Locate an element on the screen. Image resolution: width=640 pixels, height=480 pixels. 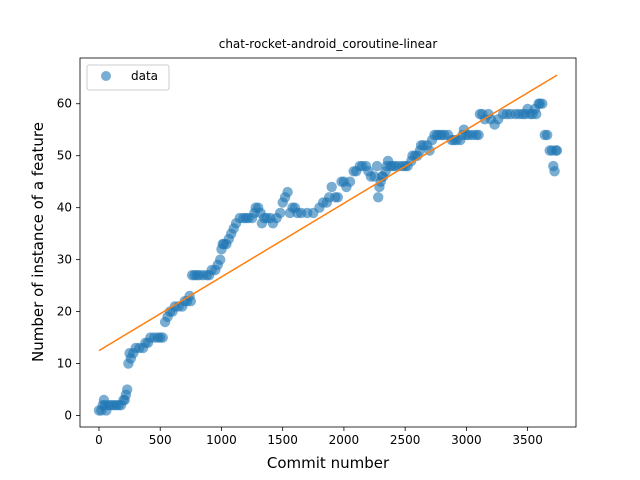
chart-title: chat-rocket-android_coroutine-linear is located at coordinates (328, 44).